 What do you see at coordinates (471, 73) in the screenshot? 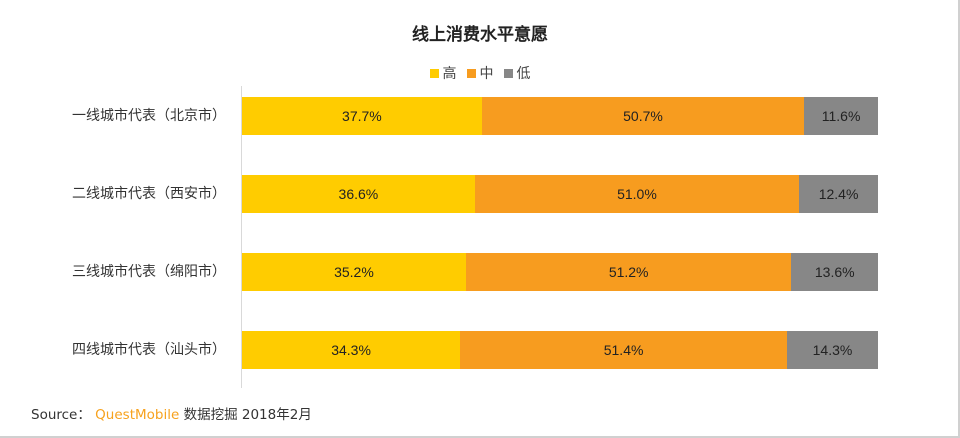
I see `legend-swatch-mid` at bounding box center [471, 73].